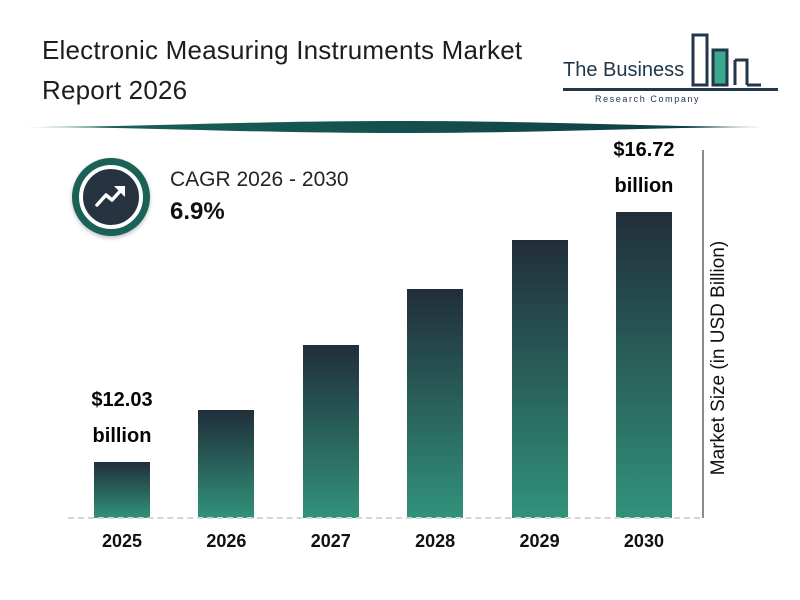  What do you see at coordinates (259, 197) in the screenshot?
I see `cagr-text-block: CAGR 2026 - 2030 6.9%` at bounding box center [259, 197].